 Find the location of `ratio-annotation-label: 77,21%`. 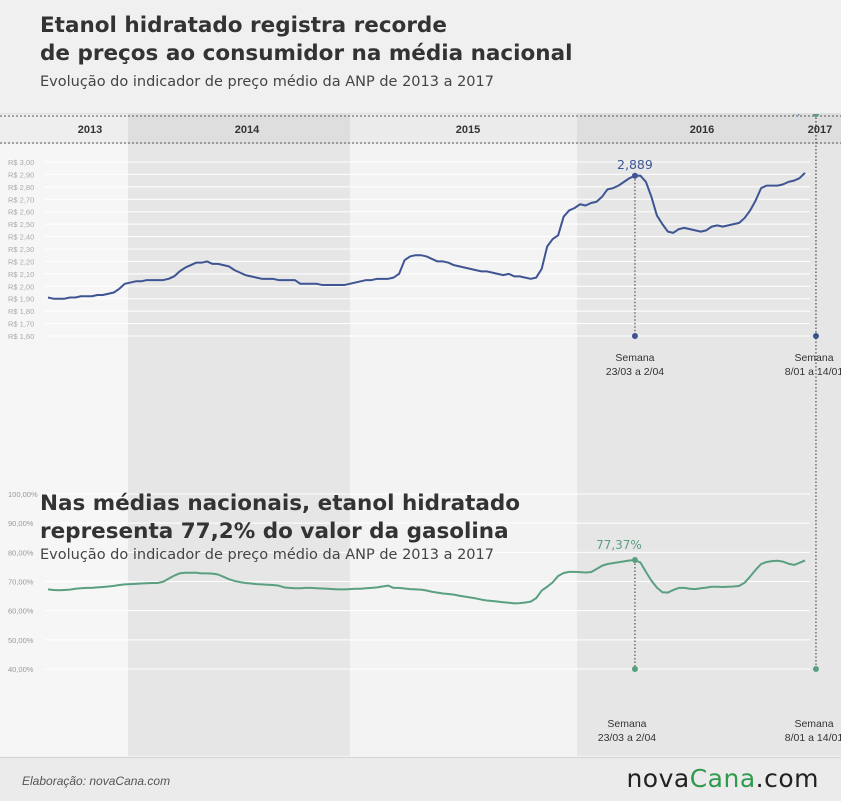

ratio-annotation-label: 77,21% is located at coordinates (800, 115).